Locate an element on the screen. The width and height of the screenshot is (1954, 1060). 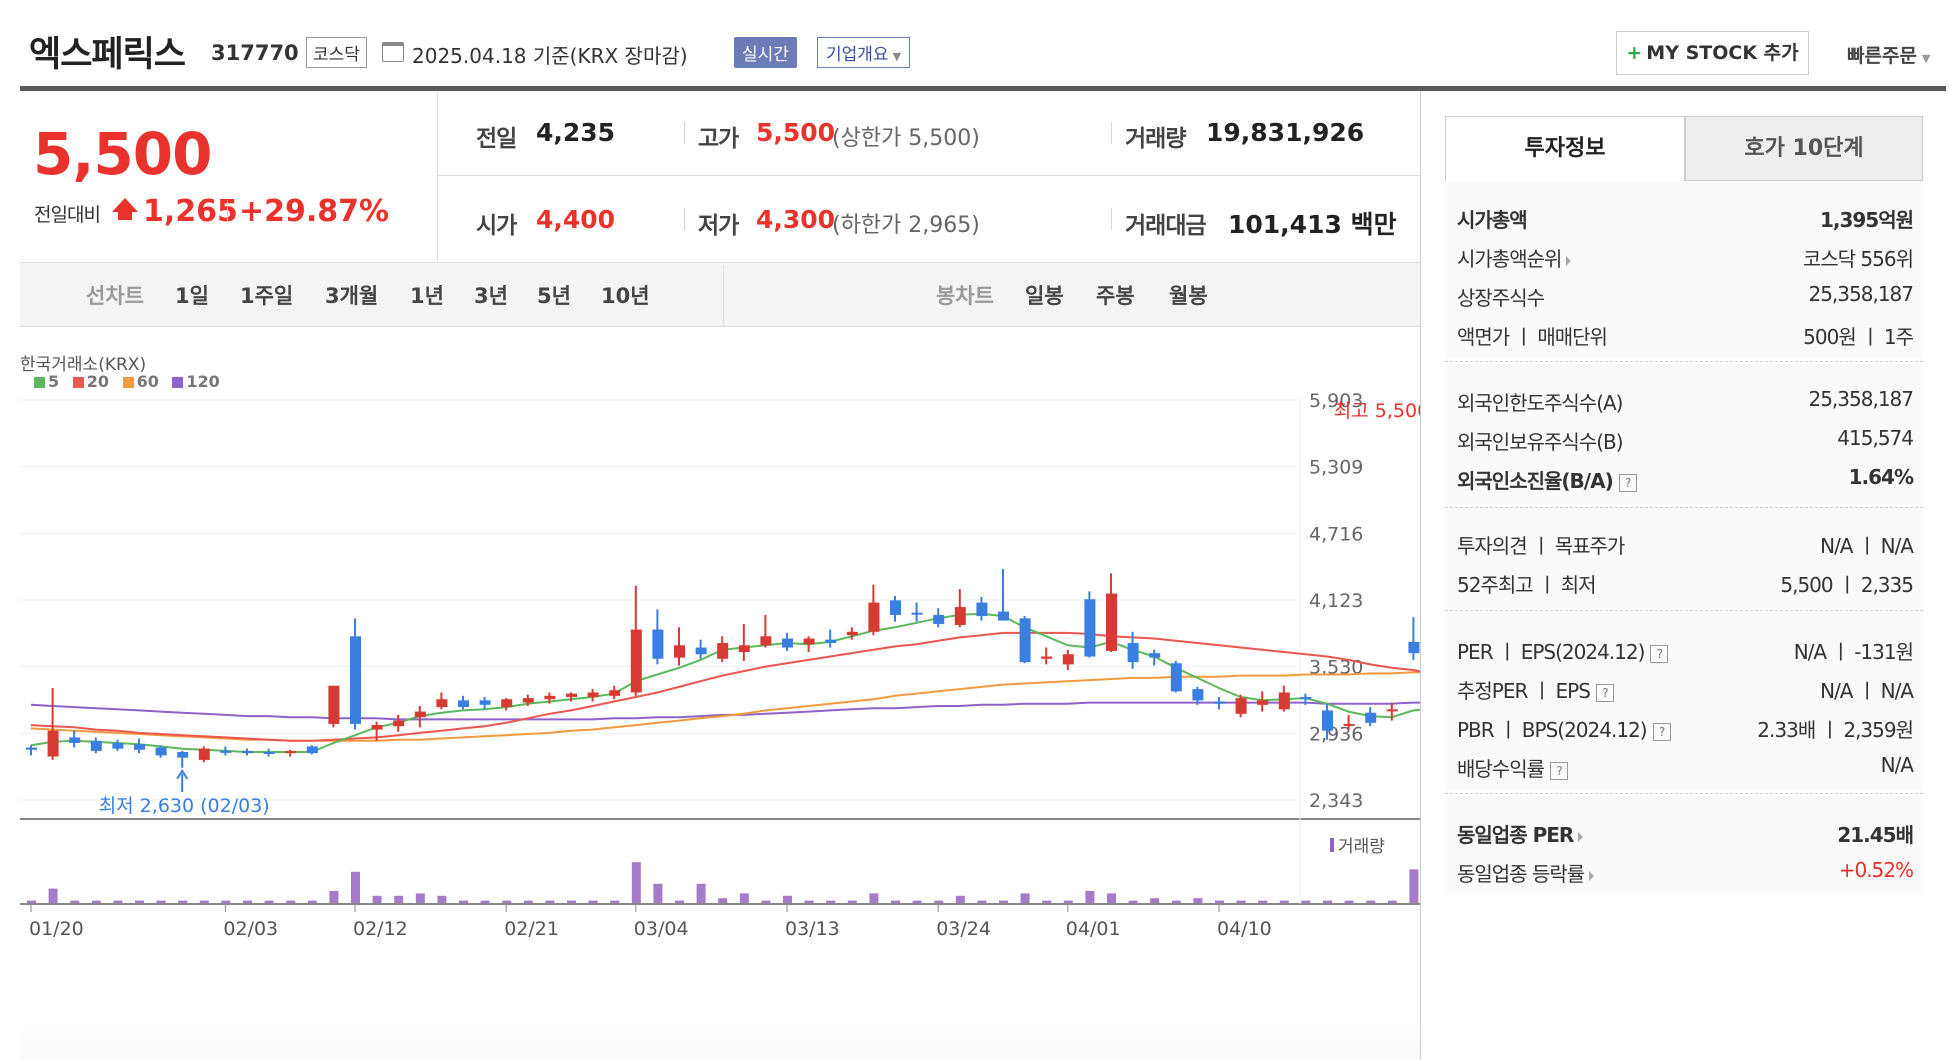
high-label: 고가 is located at coordinates (718, 139).